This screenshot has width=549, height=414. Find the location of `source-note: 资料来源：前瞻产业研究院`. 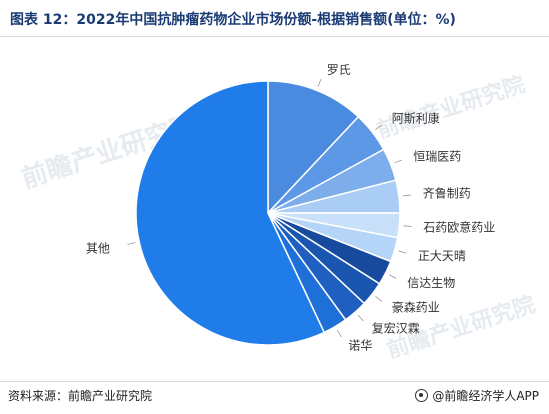

source-note: 资料来源：前瞻产业研究院 is located at coordinates (80, 396).